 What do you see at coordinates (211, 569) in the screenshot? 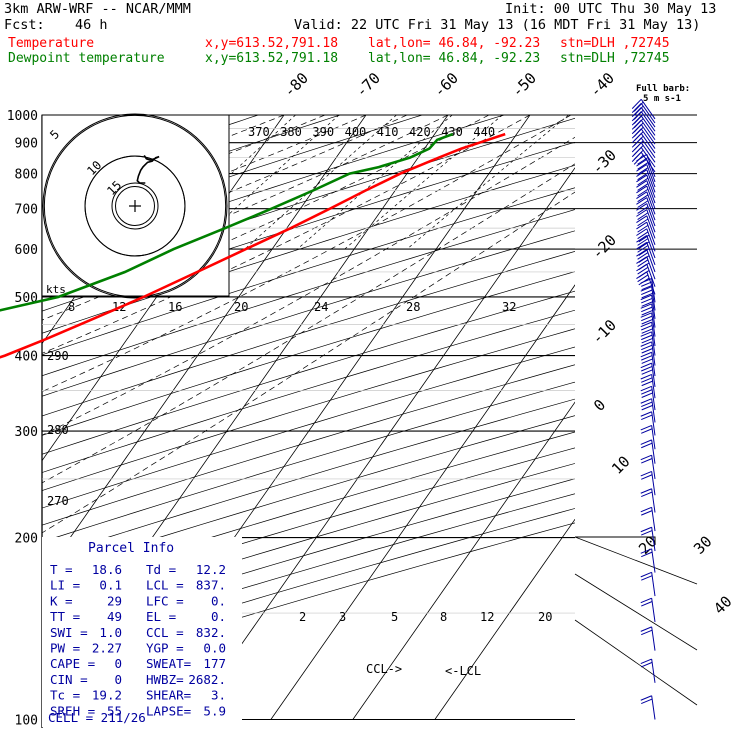
I see `parcel-value-right: 12.2` at bounding box center [211, 569].